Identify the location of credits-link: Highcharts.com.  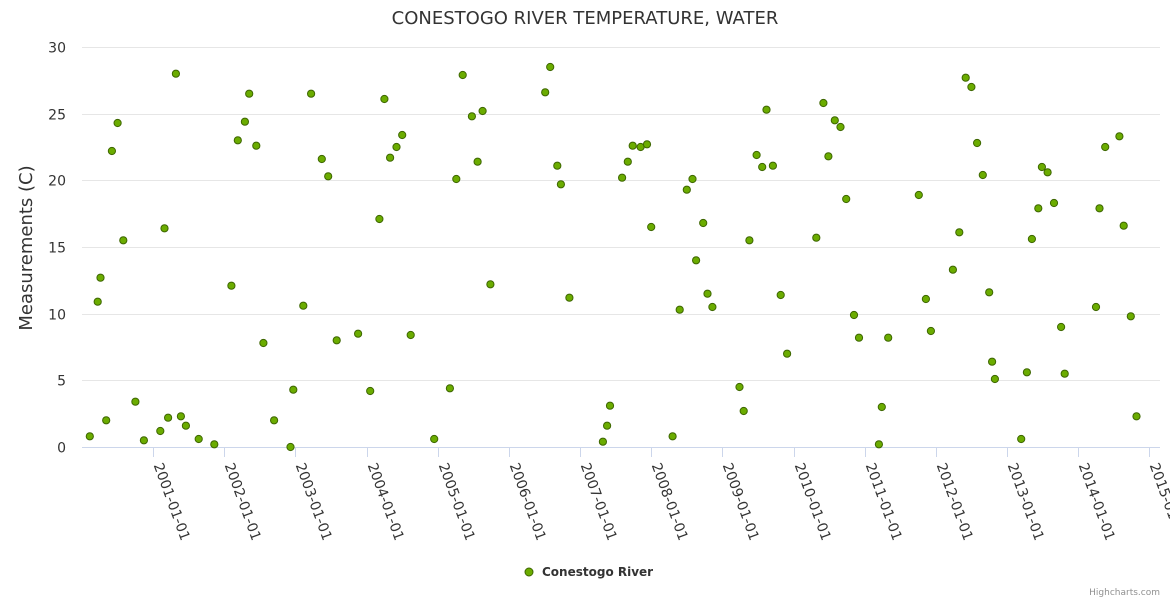
(1124, 593).